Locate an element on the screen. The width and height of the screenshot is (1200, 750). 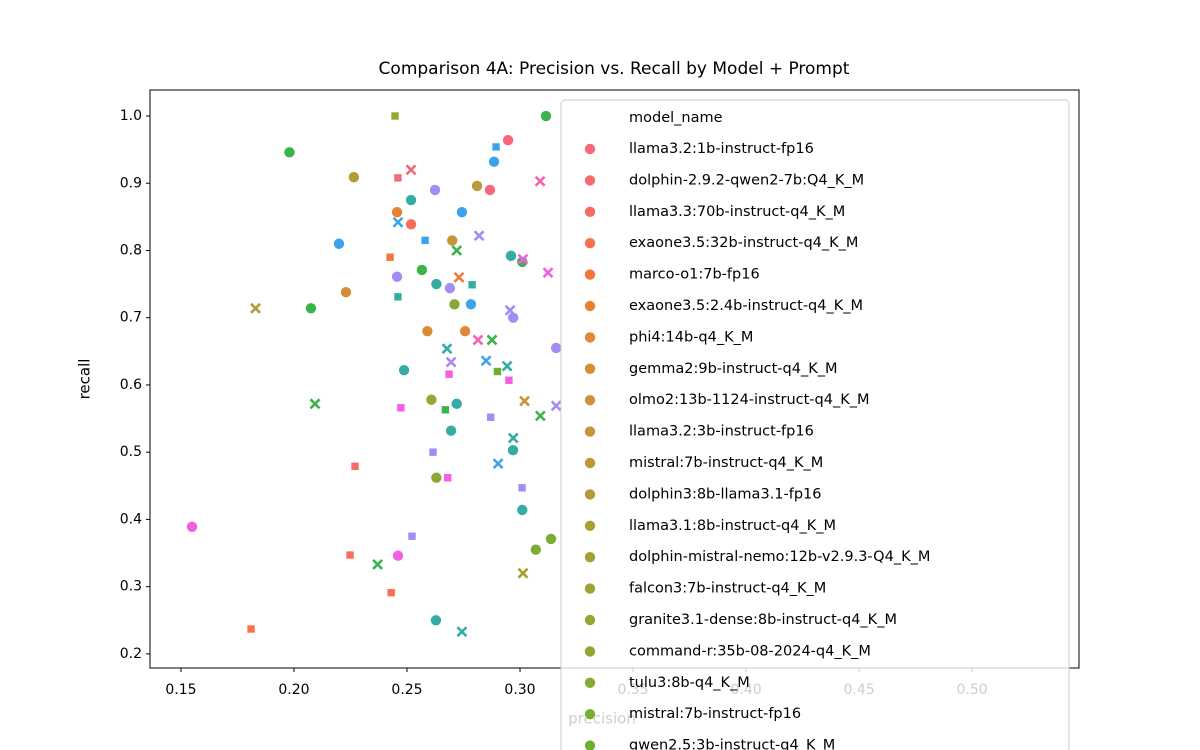
legend-label: exaone3.5:2.4b-instruct-q4_K_M is located at coordinates (746, 306).